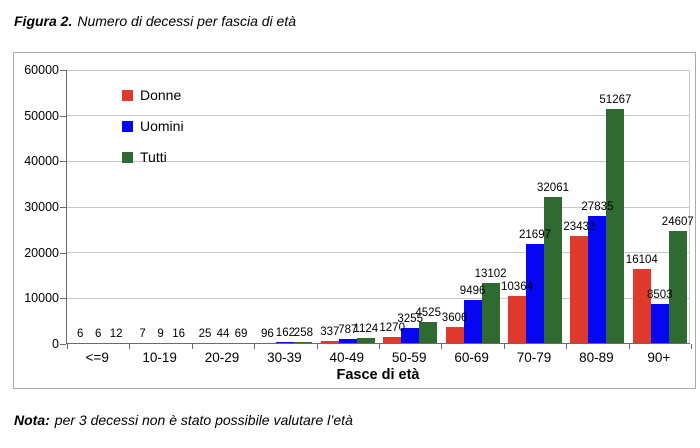  Describe the element at coordinates (392, 328) in the screenshot. I see `bar-value-label: 1270` at that location.